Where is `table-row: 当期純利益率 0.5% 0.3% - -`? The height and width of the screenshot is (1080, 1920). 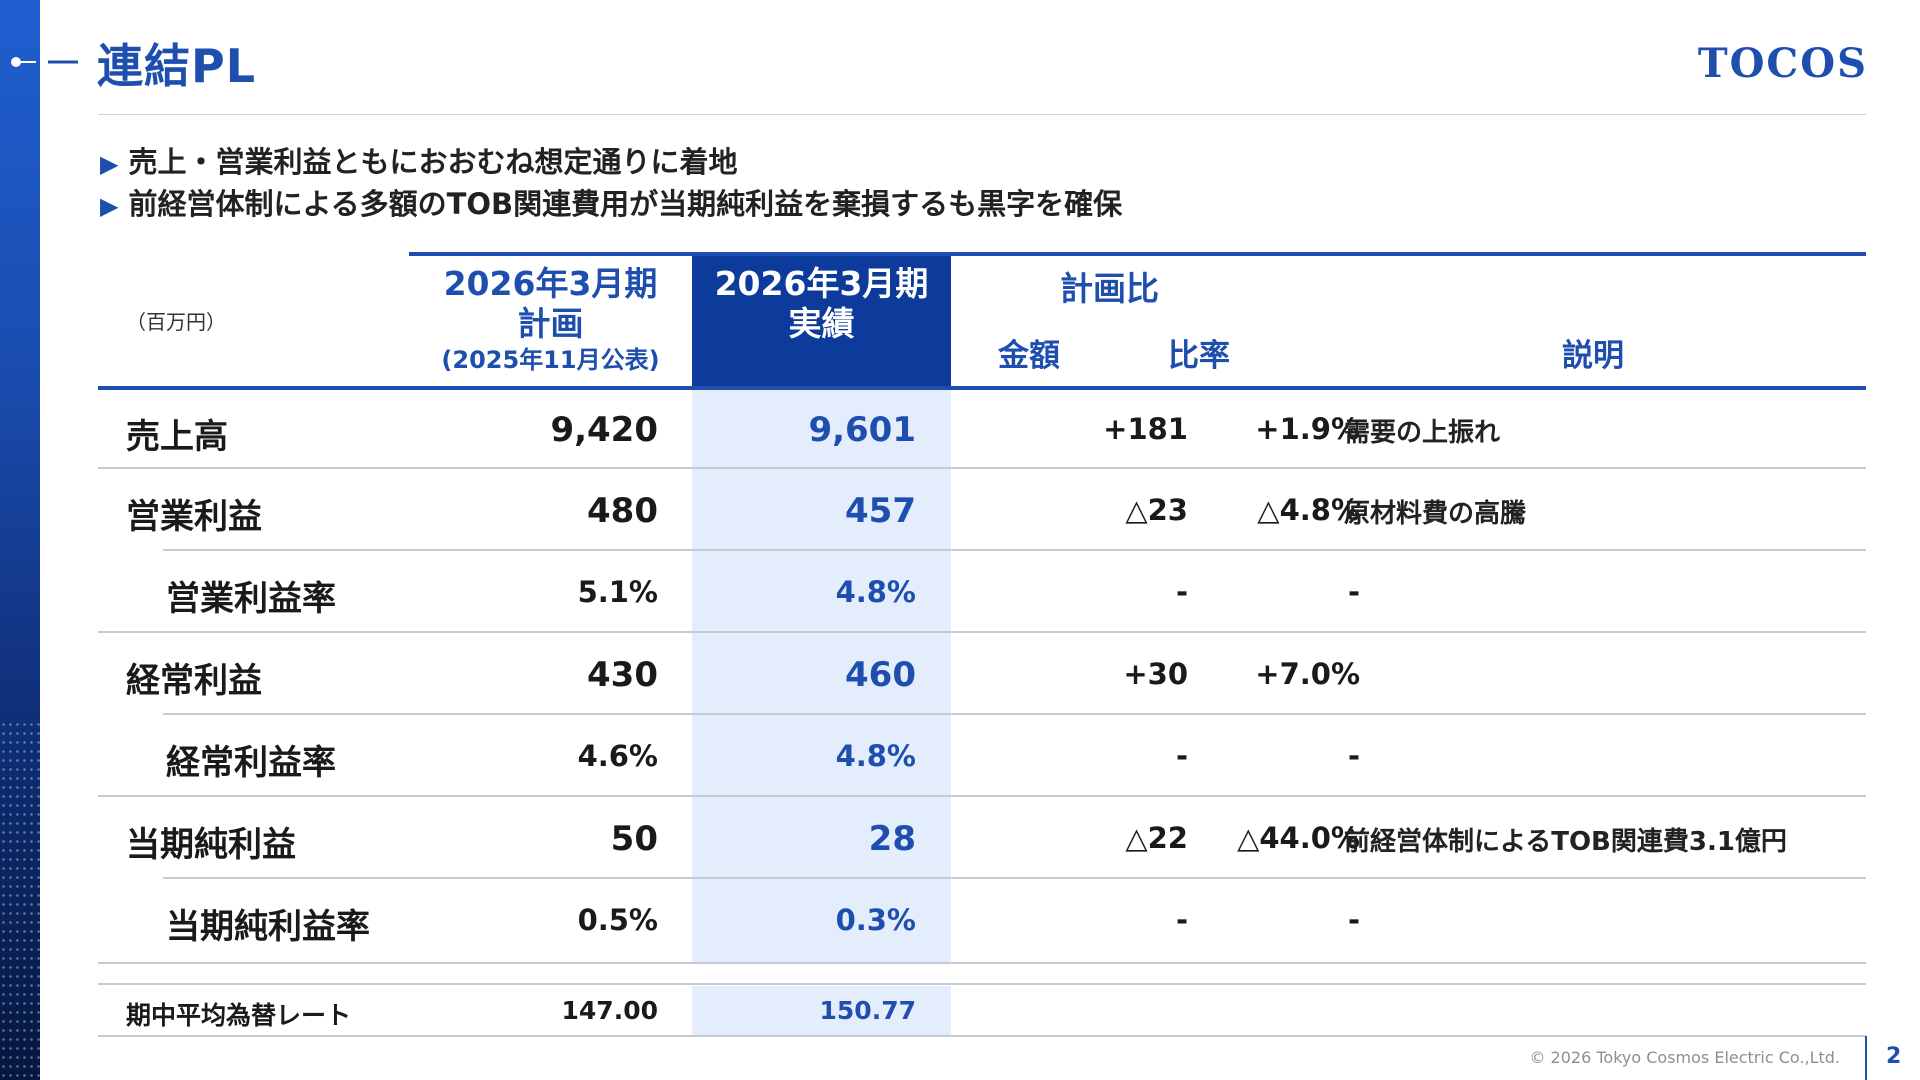
table-row: 当期純利益率 0.5% 0.3% - - is located at coordinates (982, 921).